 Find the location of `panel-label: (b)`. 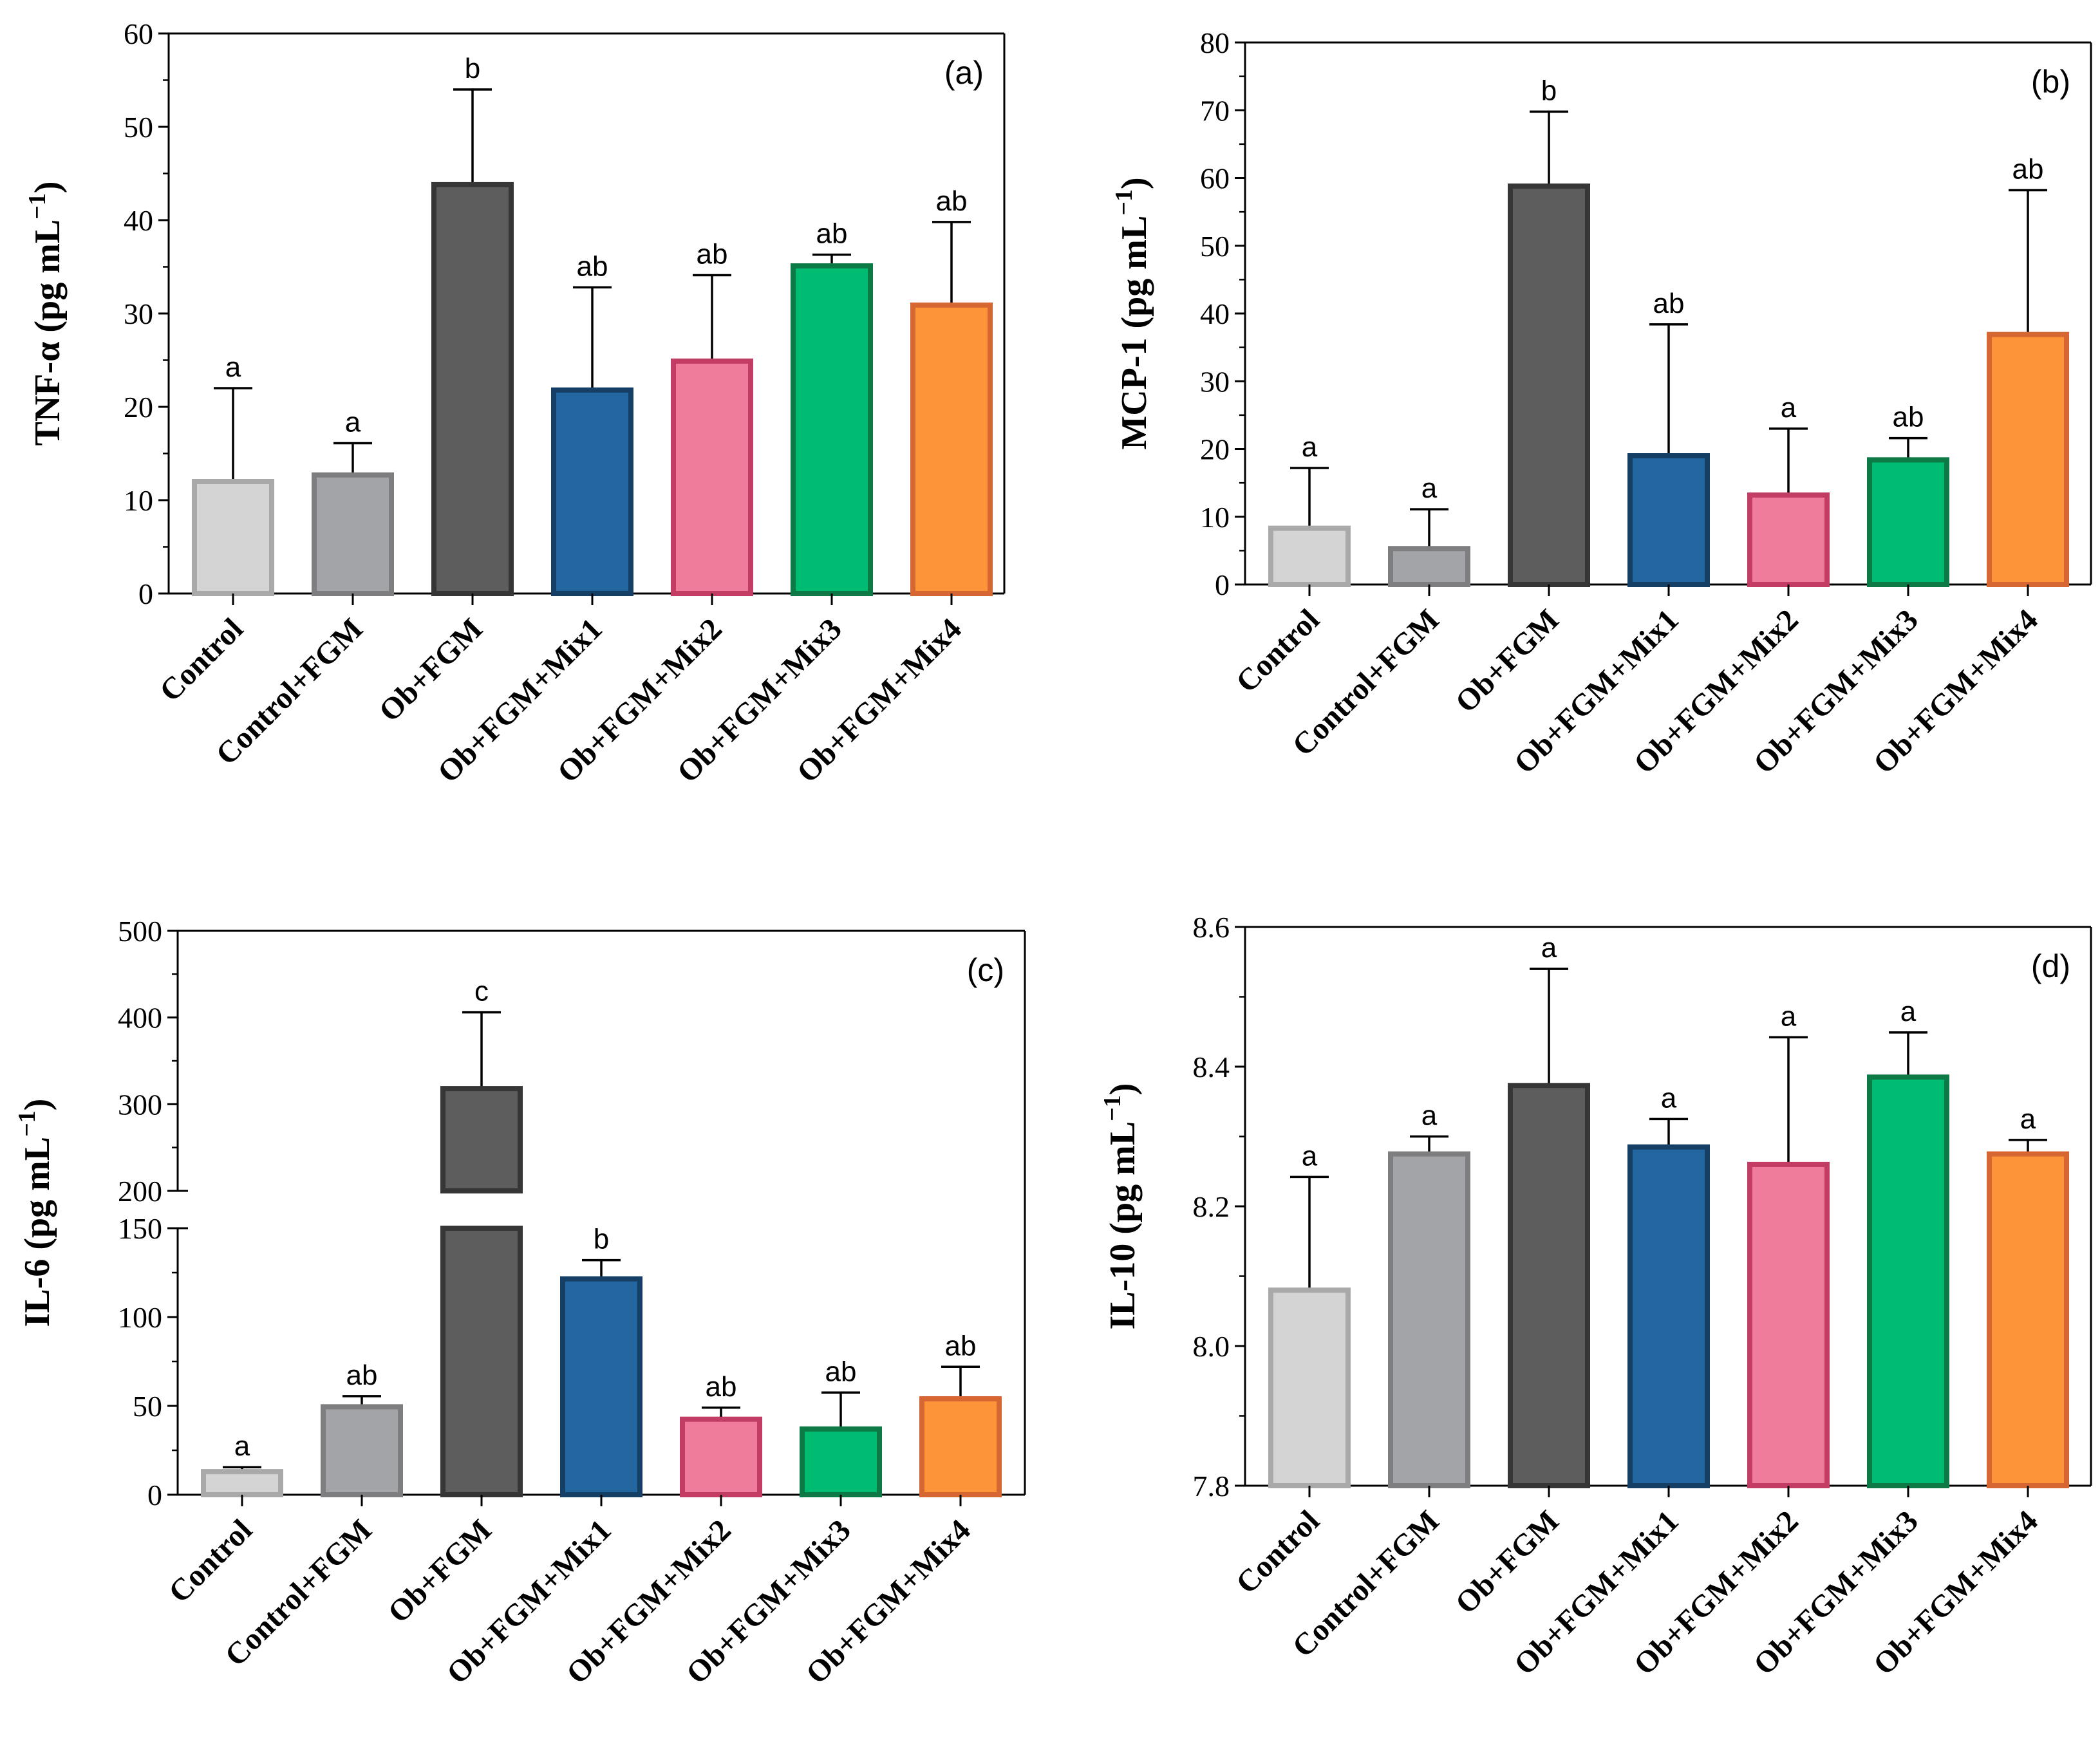

panel-label: (b) is located at coordinates (2050, 82).